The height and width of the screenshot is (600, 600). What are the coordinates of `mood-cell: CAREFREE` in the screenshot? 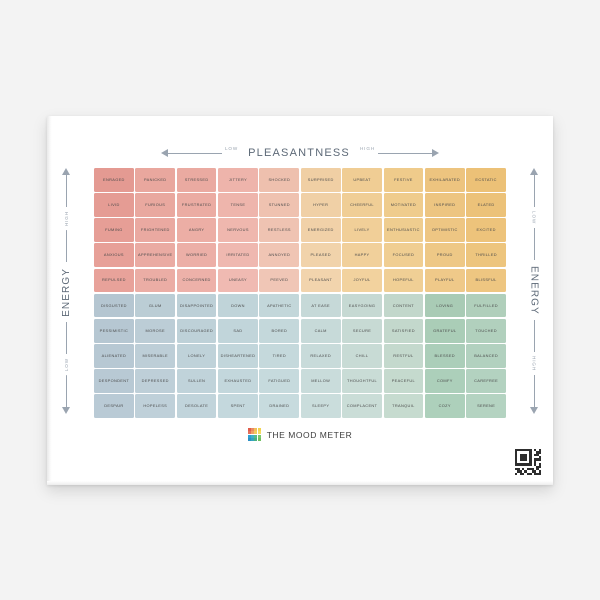 It's located at (486, 381).